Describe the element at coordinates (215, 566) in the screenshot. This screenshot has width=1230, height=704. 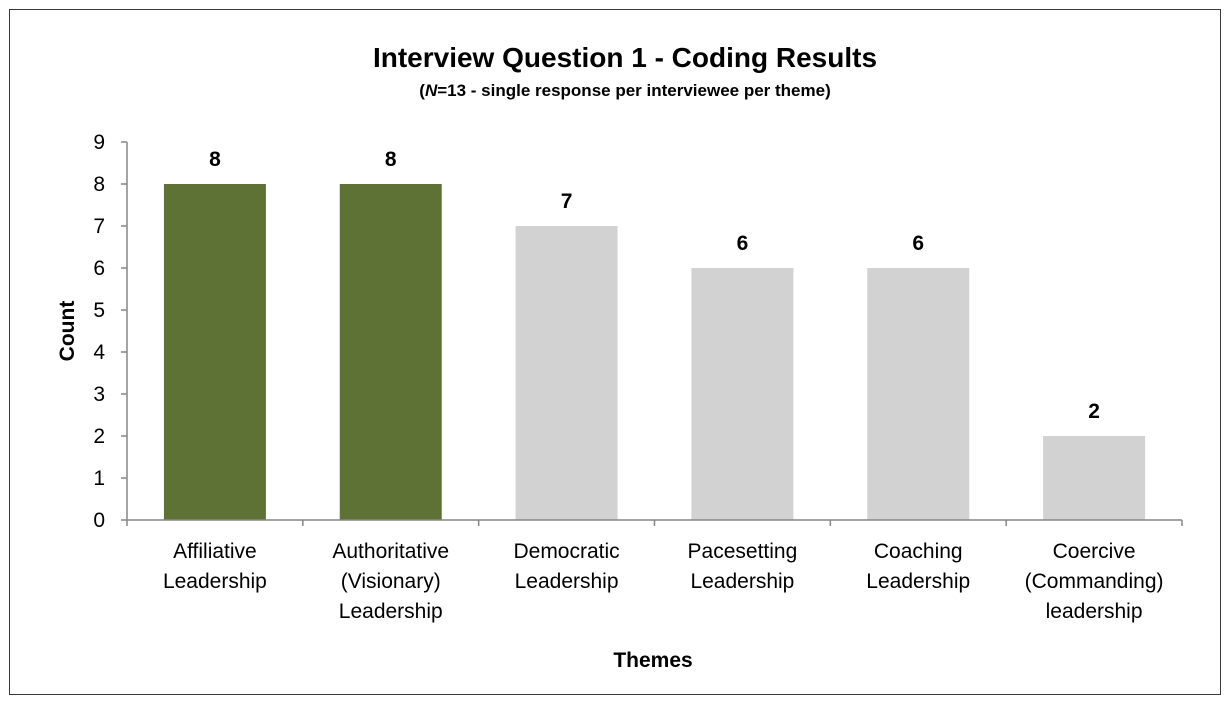
I see `x-tick-label-0: Affiliative Leadership` at that location.